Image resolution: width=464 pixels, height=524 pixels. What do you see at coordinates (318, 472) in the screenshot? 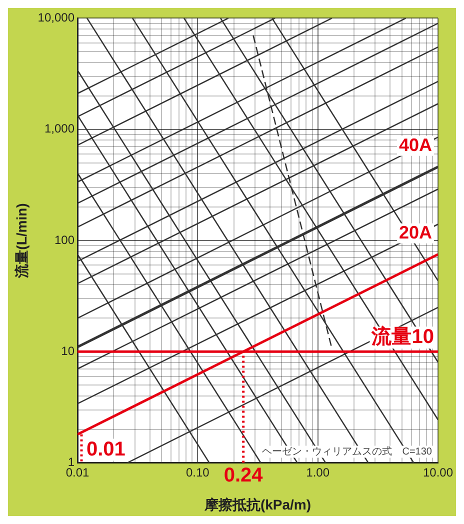
I see `x-tick-label: 1.00` at bounding box center [318, 472].